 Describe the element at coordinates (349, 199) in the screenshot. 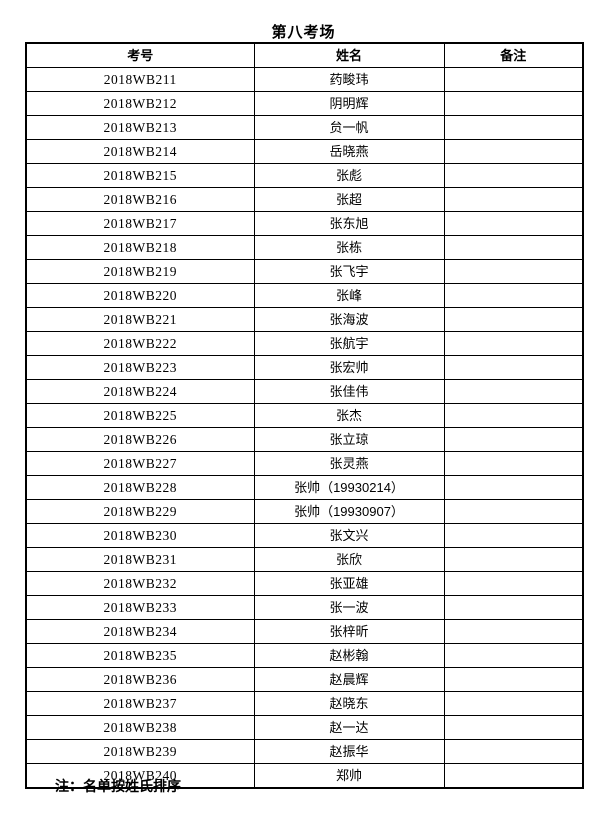

I see `name-cell: 张超` at that location.